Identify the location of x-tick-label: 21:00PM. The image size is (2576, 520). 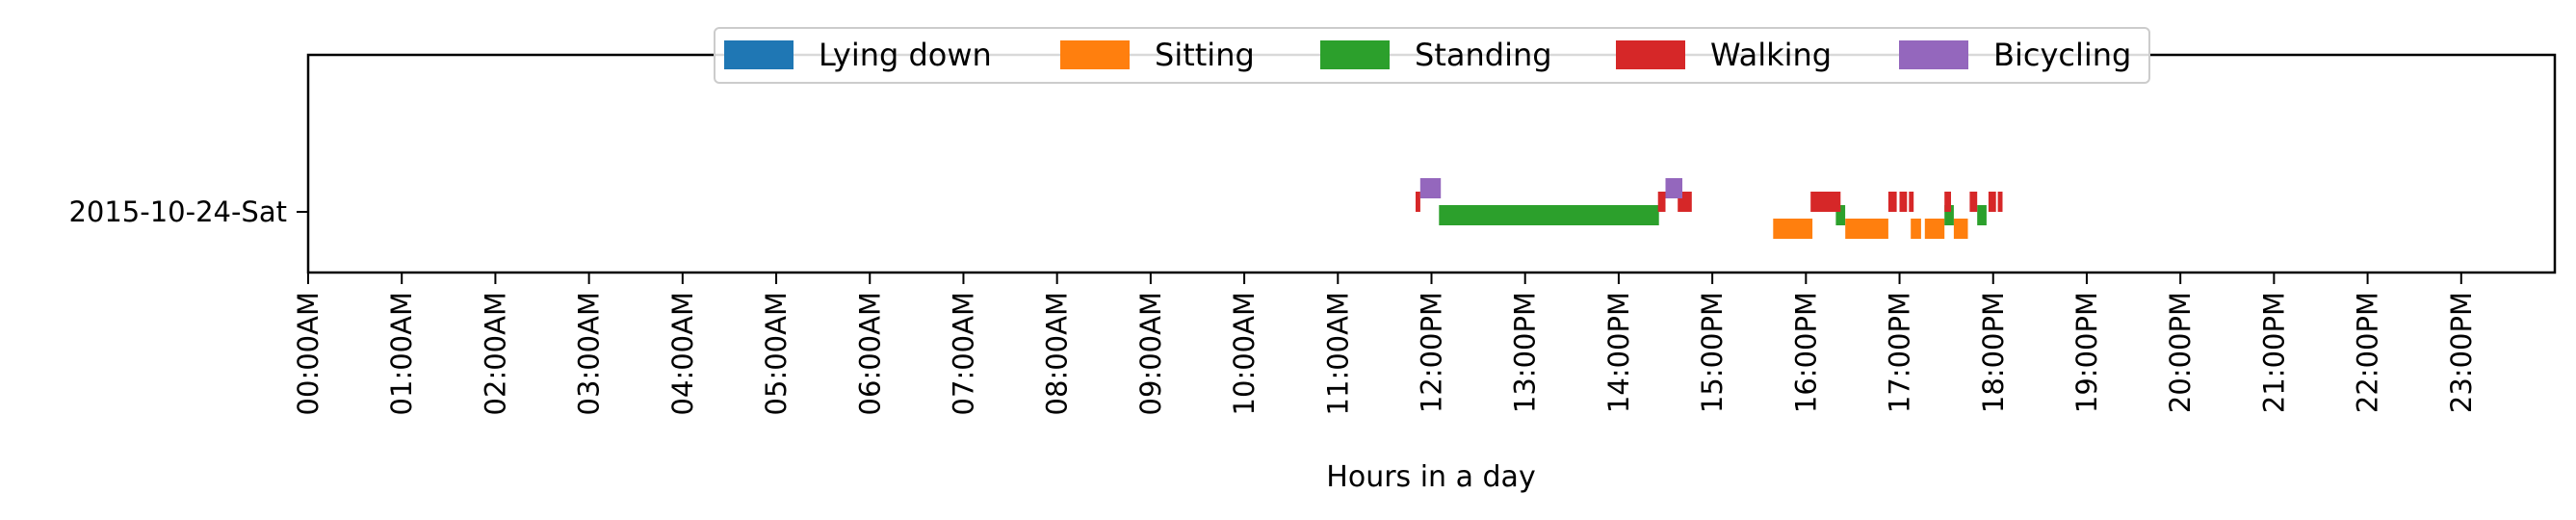
(2273, 352).